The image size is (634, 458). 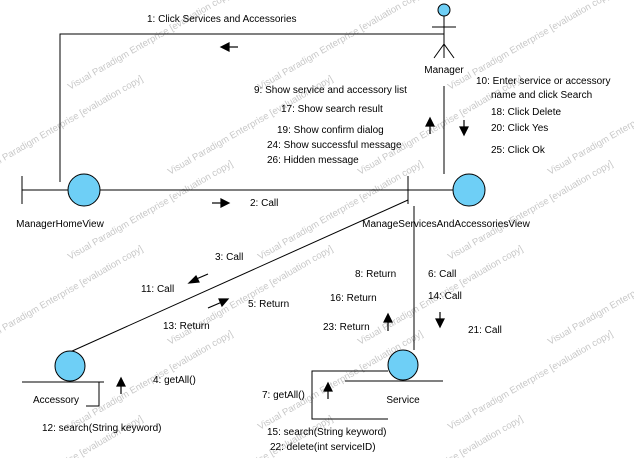 What do you see at coordinates (346, 327) in the screenshot?
I see `msg-23: 23: Return` at bounding box center [346, 327].